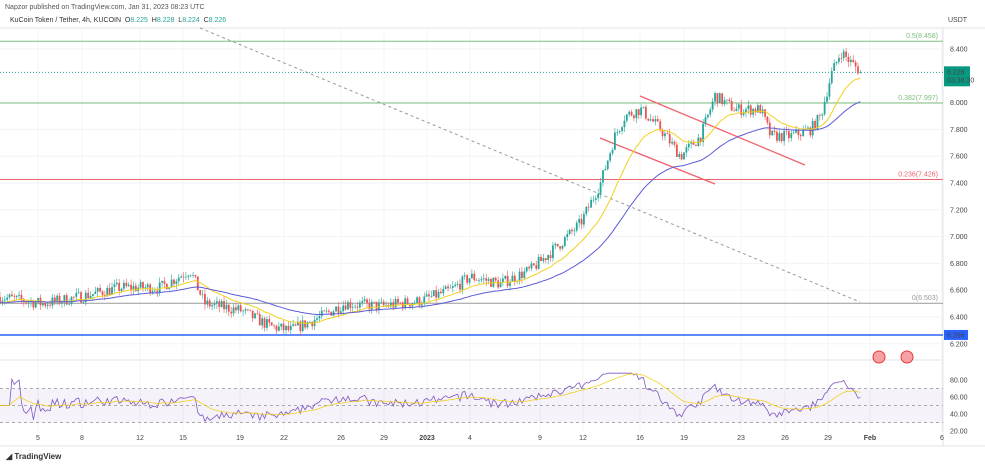  I want to click on high-value: 8.228, so click(165, 20).